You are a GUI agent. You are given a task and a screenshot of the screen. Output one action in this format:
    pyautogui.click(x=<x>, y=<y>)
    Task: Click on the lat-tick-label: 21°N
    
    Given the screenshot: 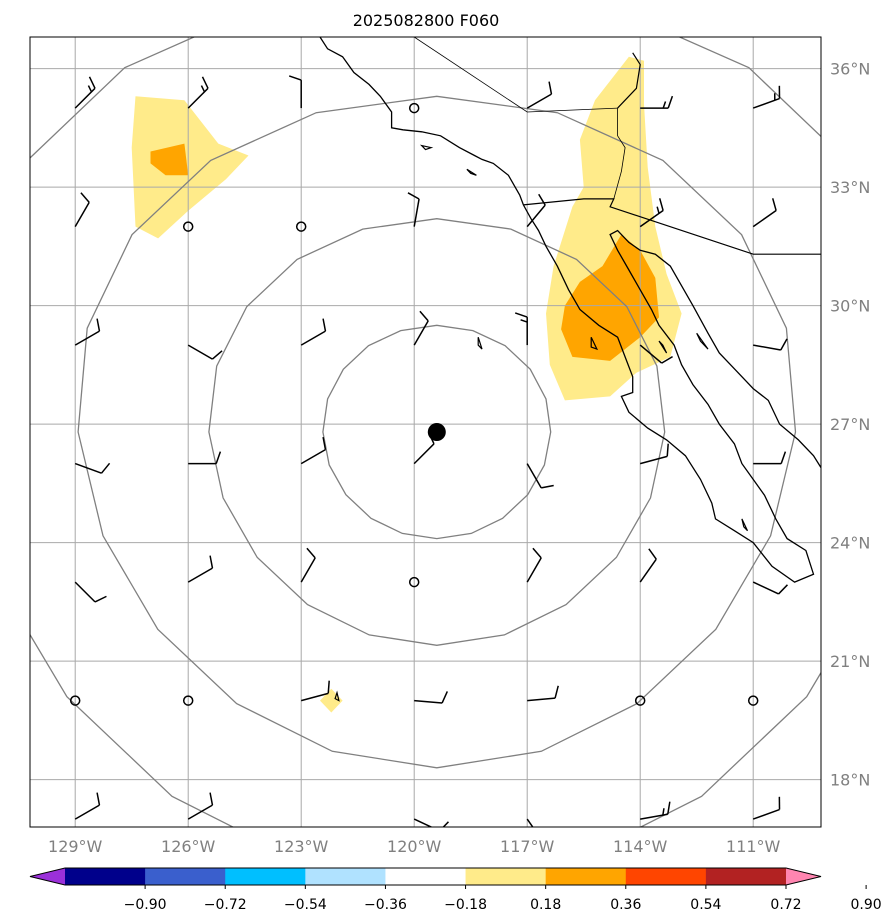 What is the action you would take?
    pyautogui.click(x=850, y=661)
    